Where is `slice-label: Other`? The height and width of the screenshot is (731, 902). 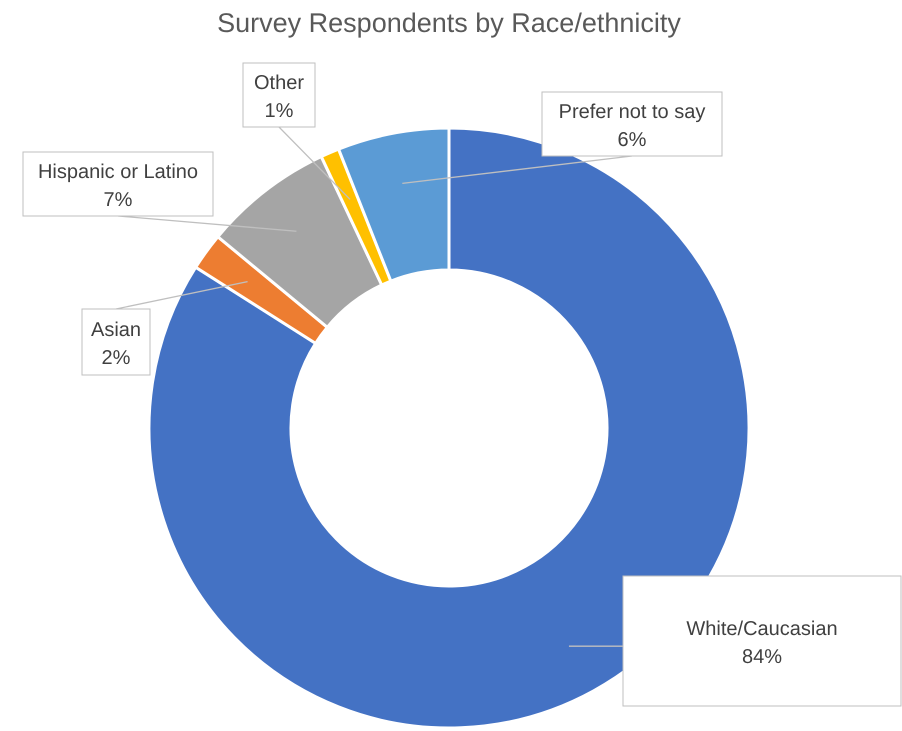 slice-label: Other is located at coordinates (279, 83).